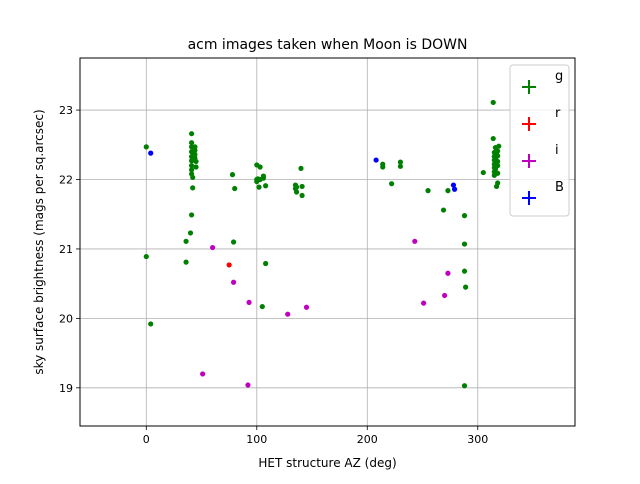 Image resolution: width=640 pixels, height=484 pixels. Describe the element at coordinates (229, 265) in the screenshot. I see `data-point-r` at that location.